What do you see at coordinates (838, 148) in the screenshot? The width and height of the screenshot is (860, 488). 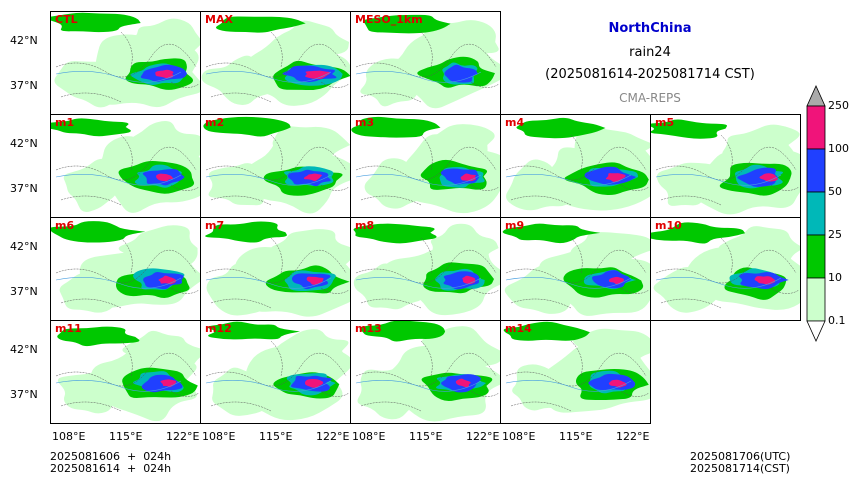 I see `colorbar-level-label: 100` at bounding box center [838, 148].